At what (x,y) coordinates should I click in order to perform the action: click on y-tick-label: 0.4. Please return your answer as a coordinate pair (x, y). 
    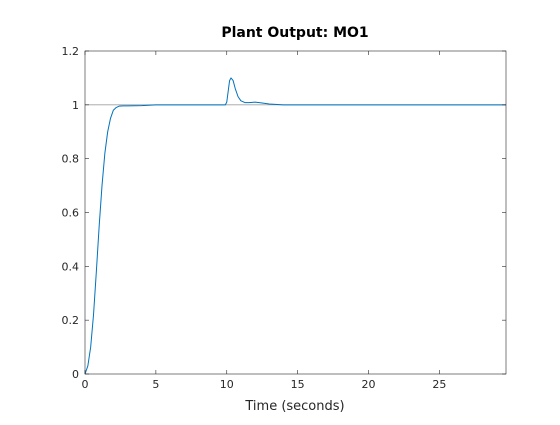
    Looking at the image, I should click on (71, 266).